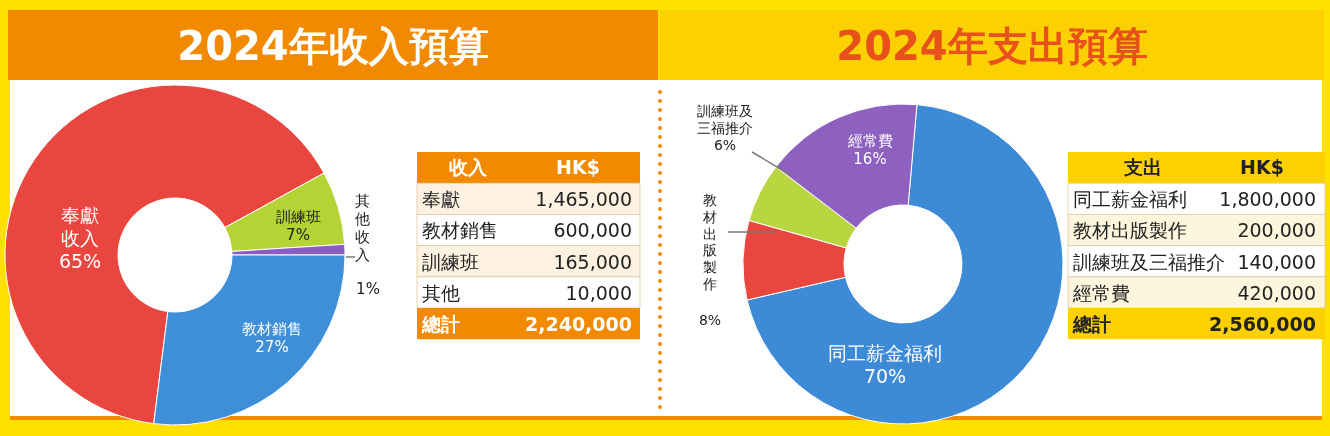 This screenshot has height=436, width=1330. What do you see at coordinates (1149, 261) in the screenshot?
I see `category-label: 訓練班及三福推介` at bounding box center [1149, 261].